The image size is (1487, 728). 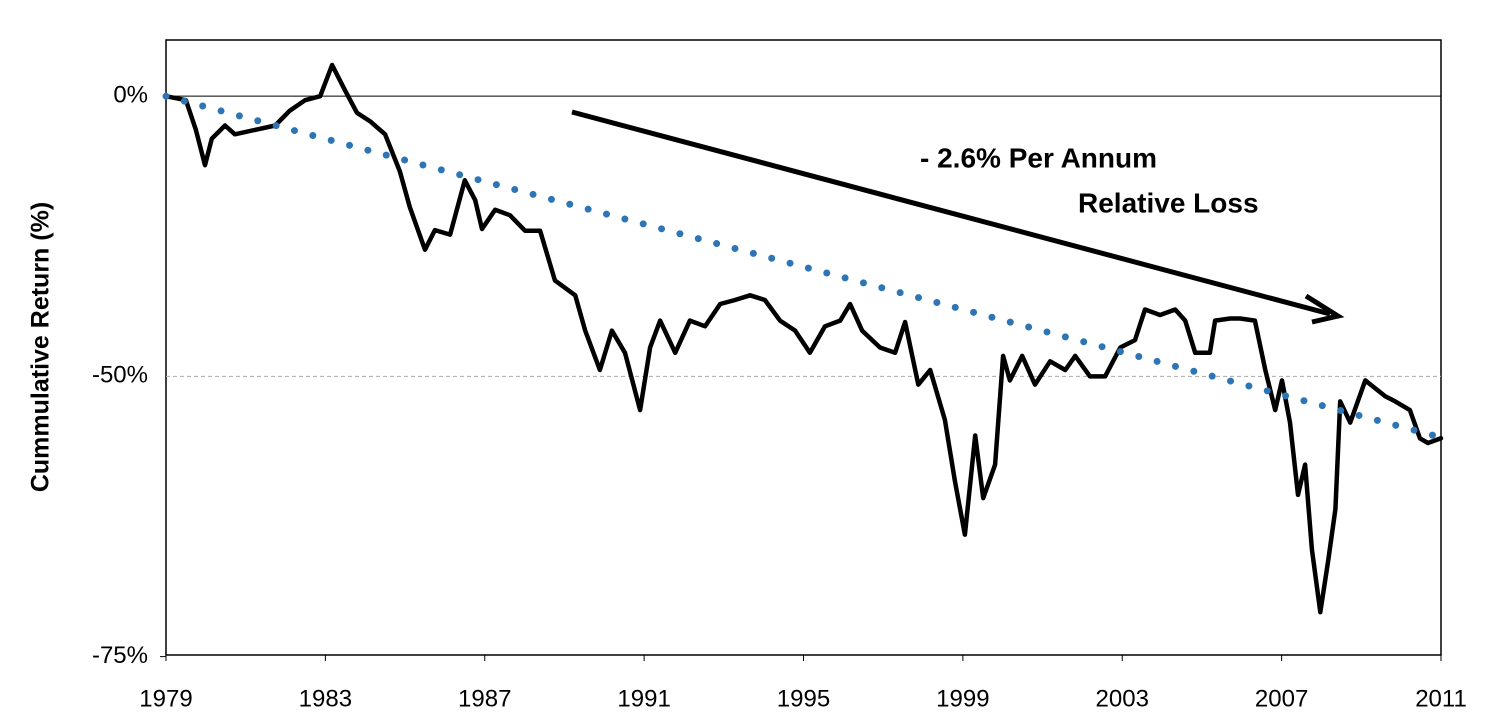 What do you see at coordinates (120, 375) in the screenshot?
I see `y-tick-label: -50%` at bounding box center [120, 375].